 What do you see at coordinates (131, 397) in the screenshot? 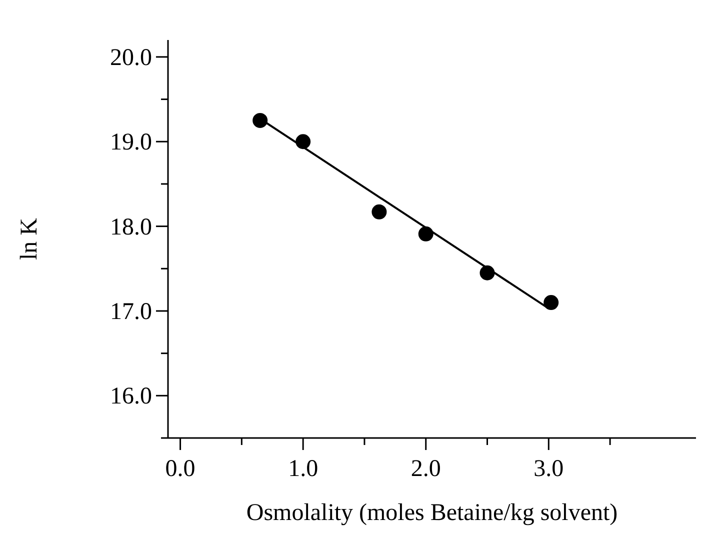
I see `y-tick-label: 16.0` at bounding box center [131, 397].